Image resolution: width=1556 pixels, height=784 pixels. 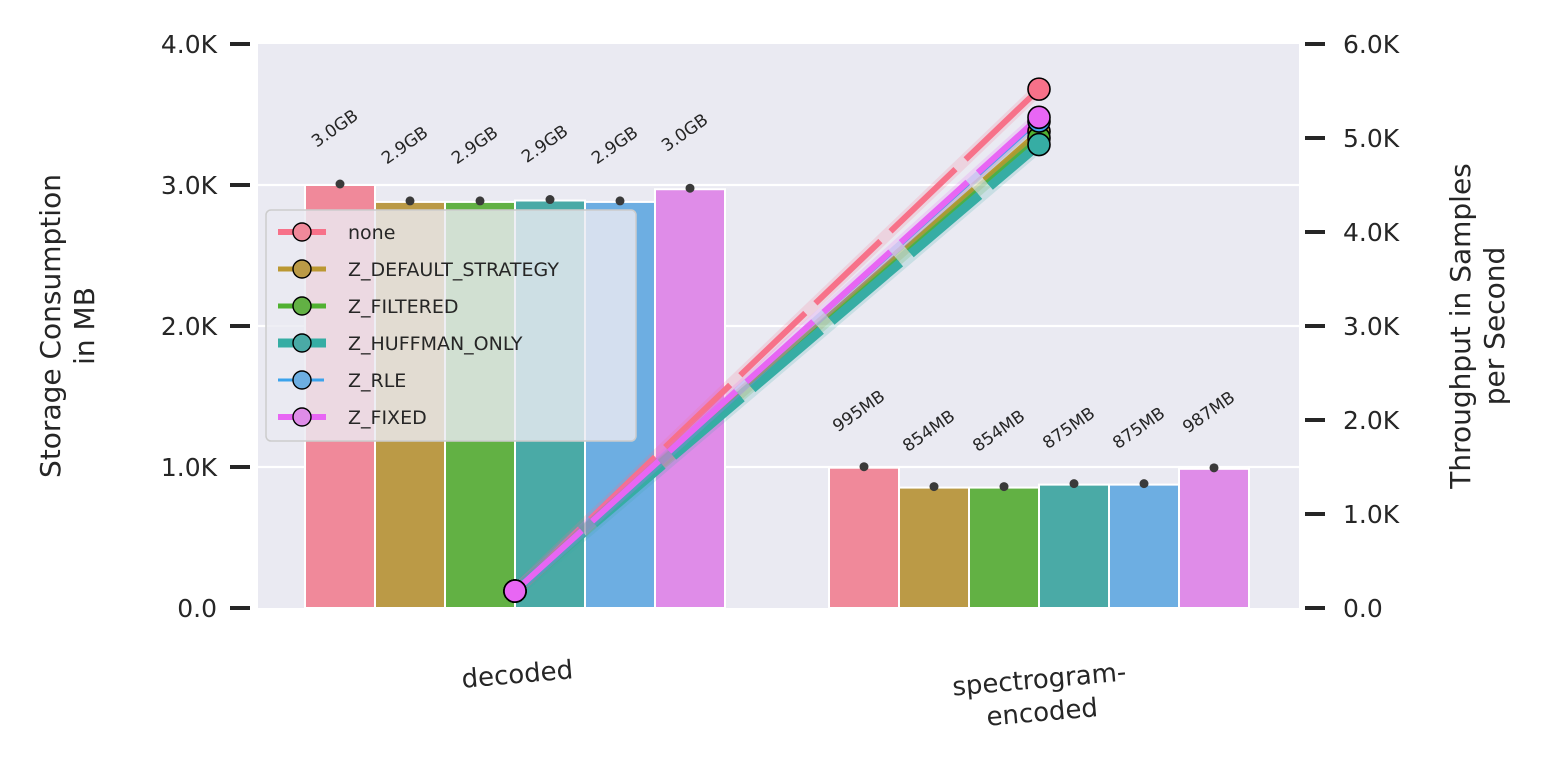 I want to click on category-label-line: spectrogram-, so click(x=1039, y=679).